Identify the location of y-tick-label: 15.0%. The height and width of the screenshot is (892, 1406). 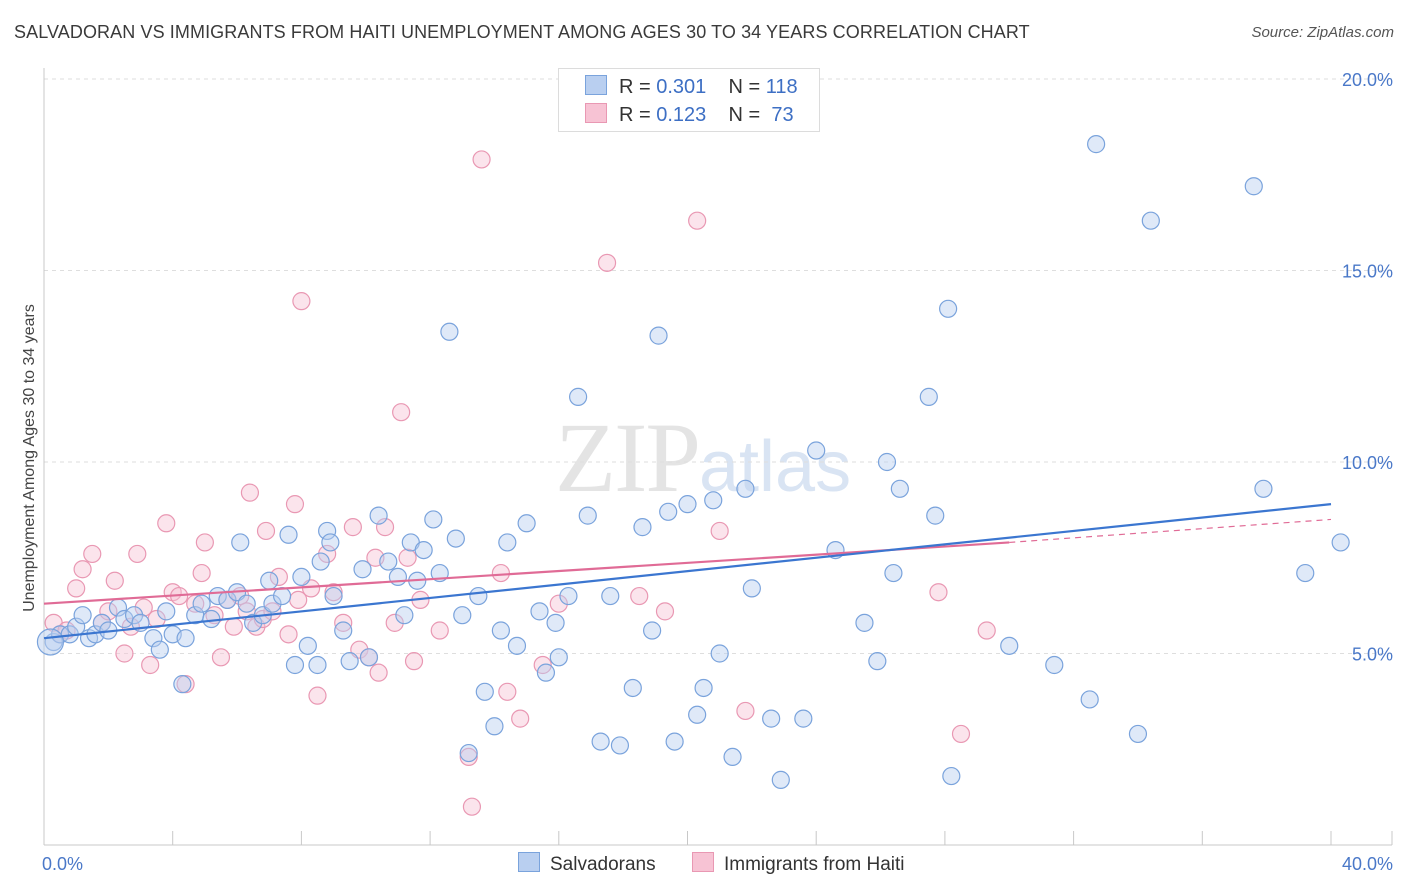
(1367, 272).